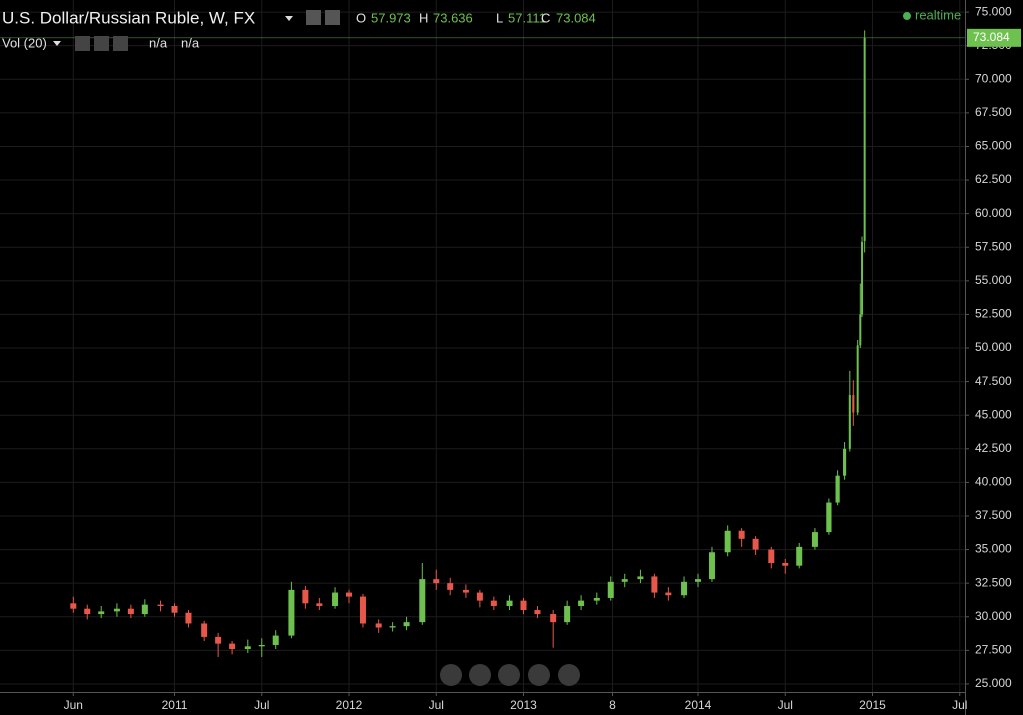 This screenshot has width=1023, height=715. Describe the element at coordinates (993, 683) in the screenshot. I see `y-tick-label: 25.000` at that location.